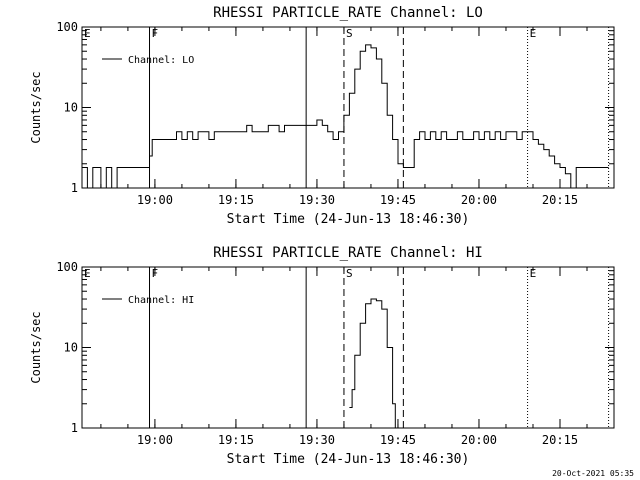 Image resolution: width=640 pixels, height=480 pixels. I want to click on chart-title: RHESSI PARTICLE_RATE Channel: HI, so click(348, 253).